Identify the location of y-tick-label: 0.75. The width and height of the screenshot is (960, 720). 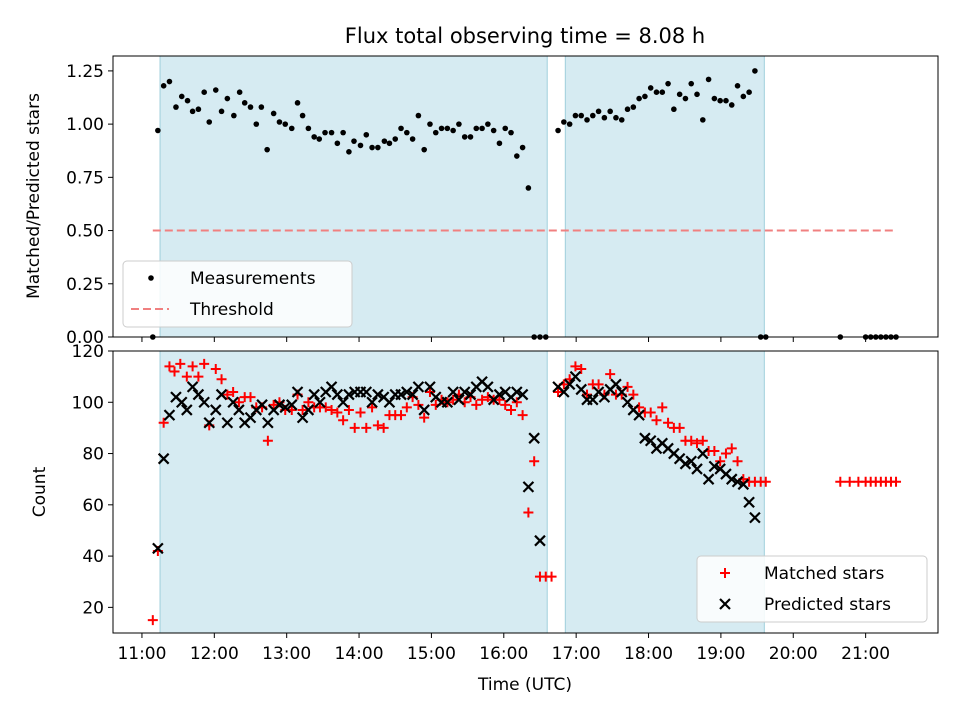
(85, 178).